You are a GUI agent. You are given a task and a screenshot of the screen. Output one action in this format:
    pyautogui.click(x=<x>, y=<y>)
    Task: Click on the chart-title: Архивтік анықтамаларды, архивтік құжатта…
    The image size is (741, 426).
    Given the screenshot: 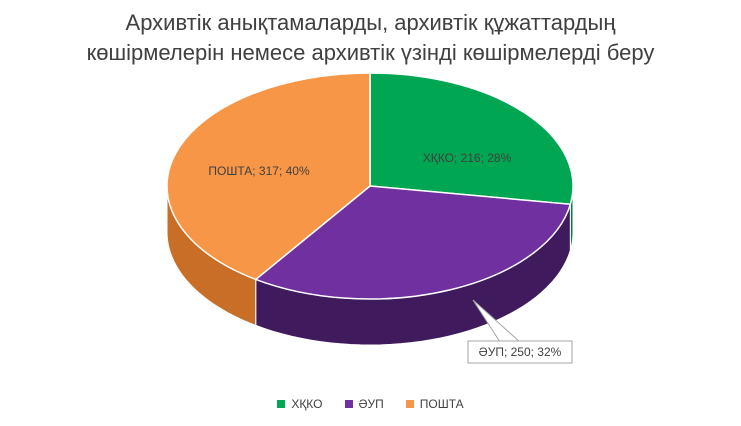 What is the action you would take?
    pyautogui.click(x=370, y=38)
    